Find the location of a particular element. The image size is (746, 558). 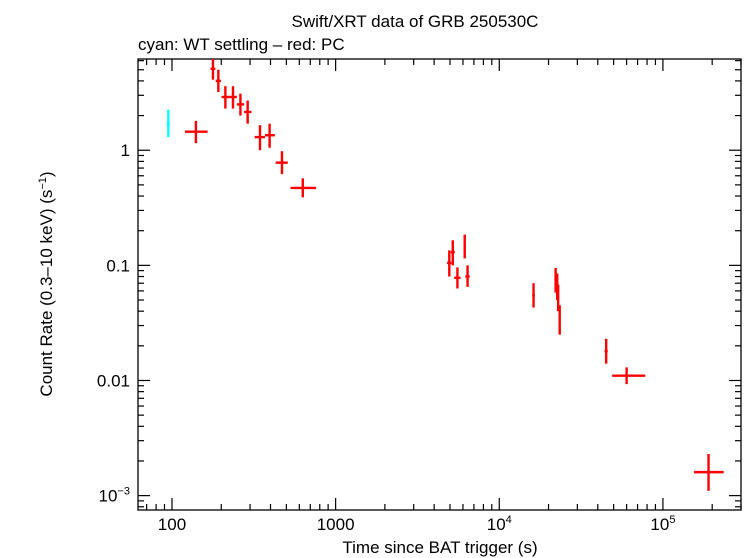

x-tick-label: 10⁴ is located at coordinates (499, 524).